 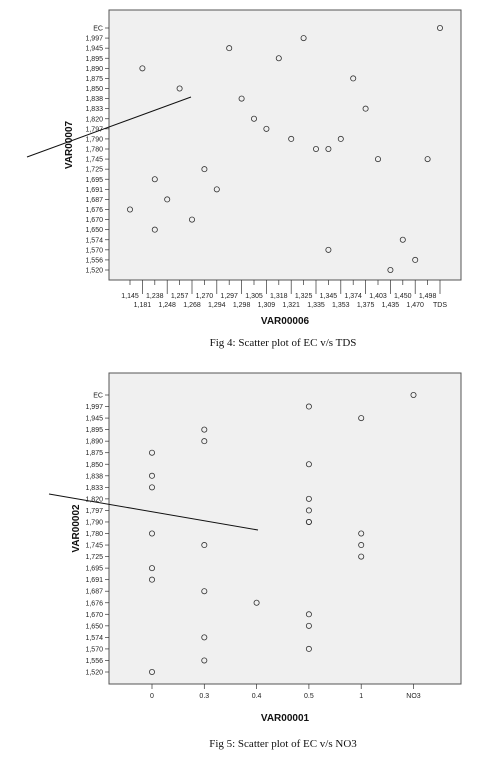 I want to click on y-tick-label: 1,574, so click(x=94, y=240).